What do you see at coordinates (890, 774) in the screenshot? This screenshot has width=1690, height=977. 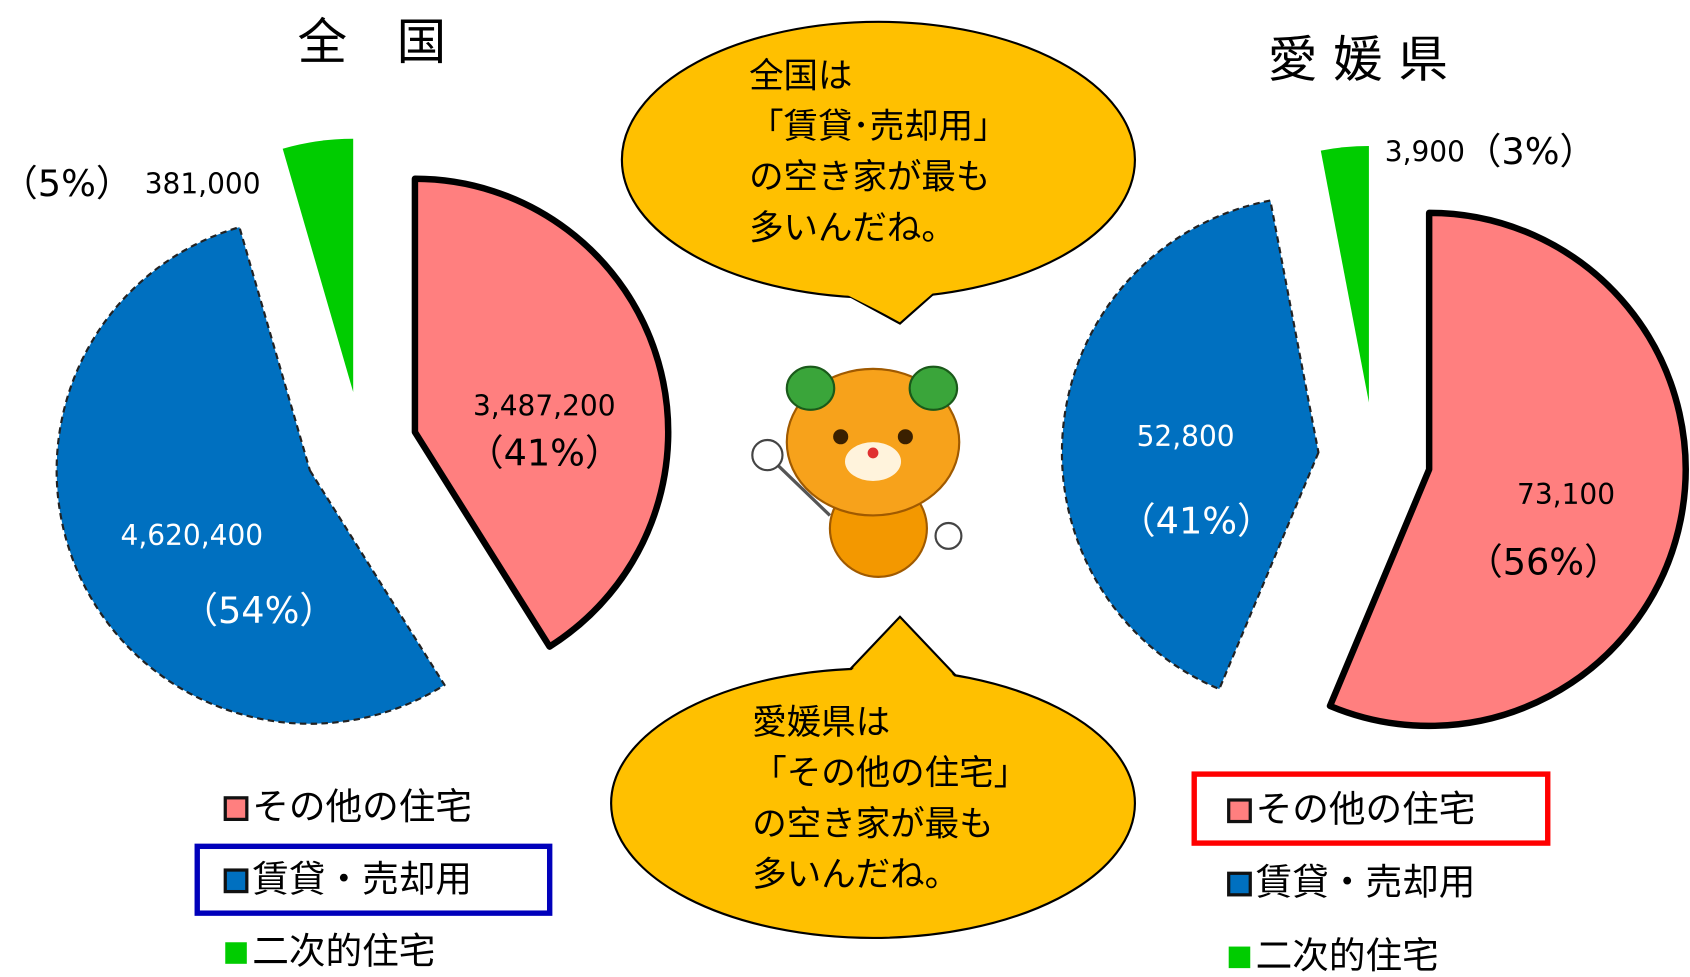 I see `callout-text: 「その他の住宅」` at bounding box center [890, 774].